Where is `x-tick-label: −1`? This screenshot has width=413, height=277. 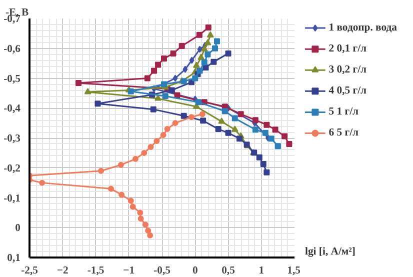
x-tick-label: −1 is located at coordinates (129, 271).